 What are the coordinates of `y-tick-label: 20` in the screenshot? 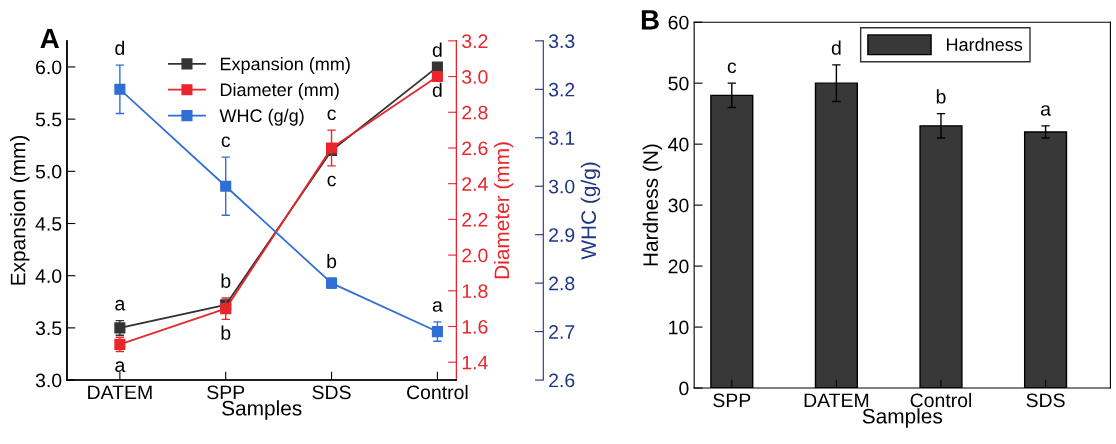 It's located at (678, 266).